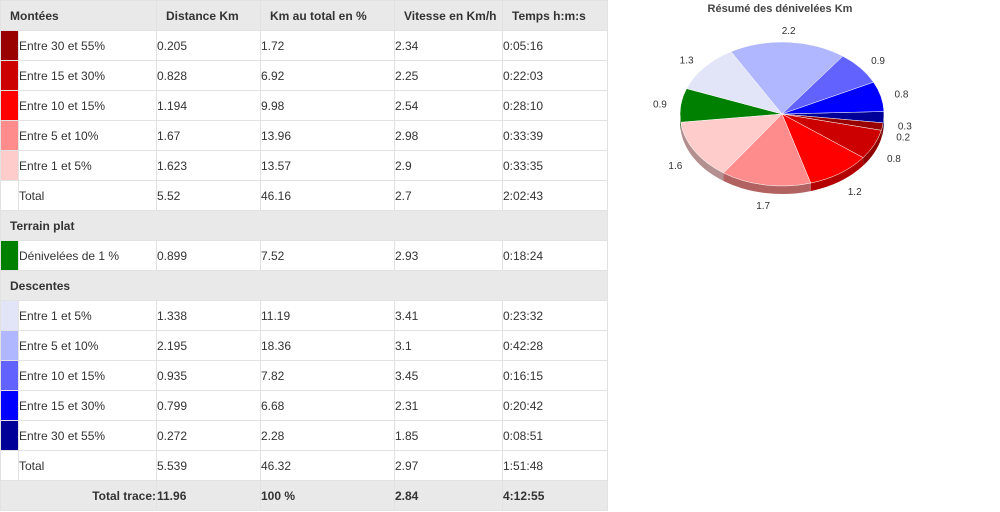  What do you see at coordinates (448, 195) in the screenshot?
I see `speed-cell: 2.7` at bounding box center [448, 195].